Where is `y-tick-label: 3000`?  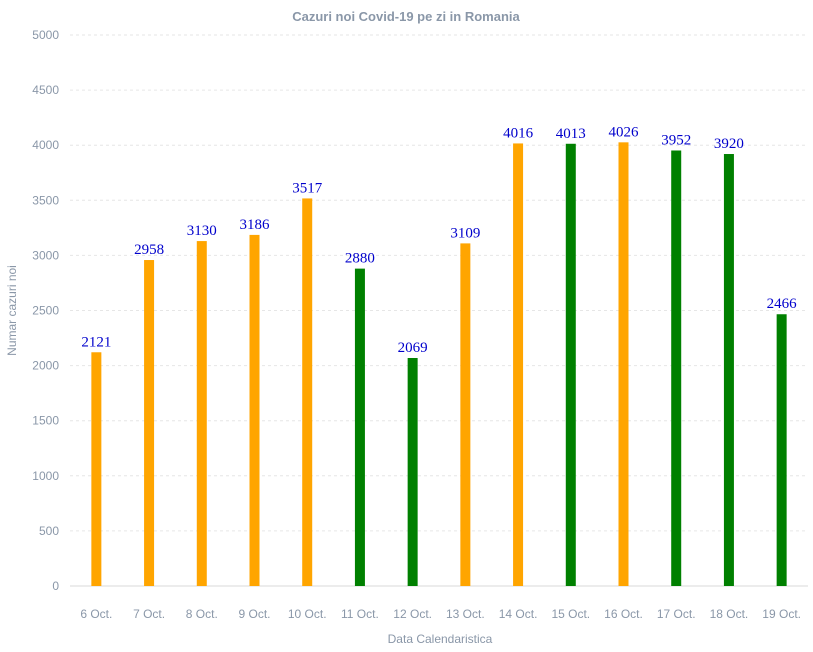 y-tick-label: 3000 is located at coordinates (45, 255).